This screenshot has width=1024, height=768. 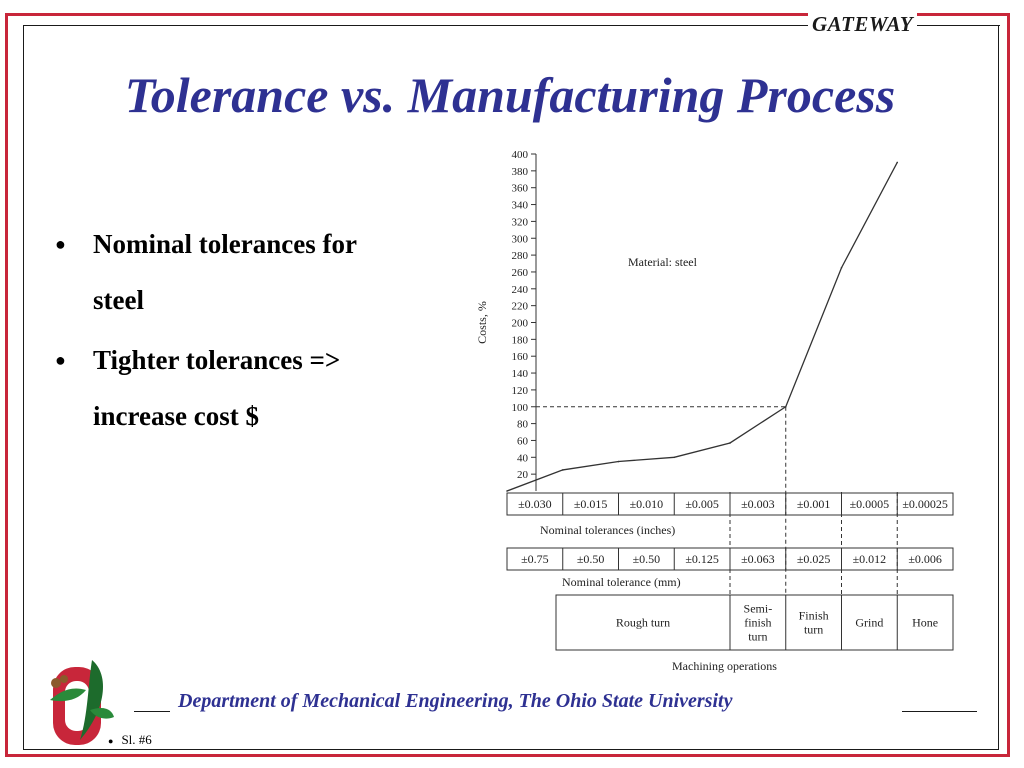 I want to click on y-tick-label: 400, so click(x=520, y=155).